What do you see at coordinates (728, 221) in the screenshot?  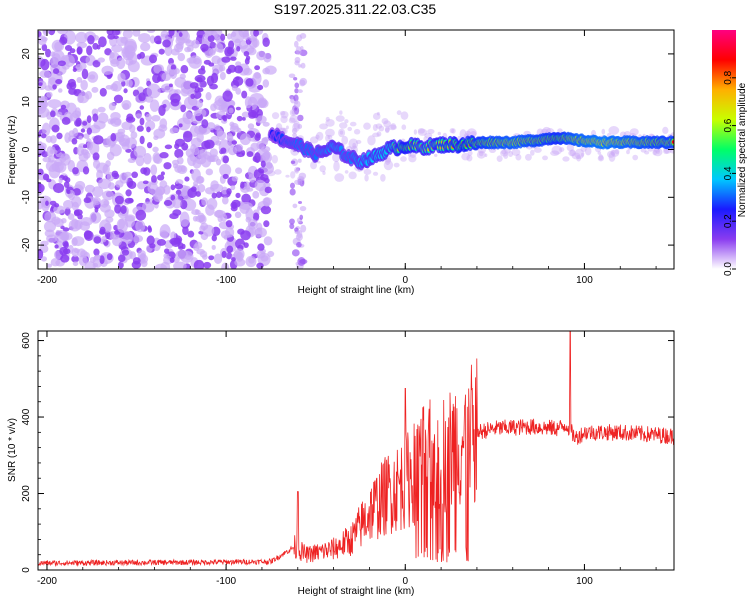 I see `colorbar-tick-label: 0.2` at bounding box center [728, 221].